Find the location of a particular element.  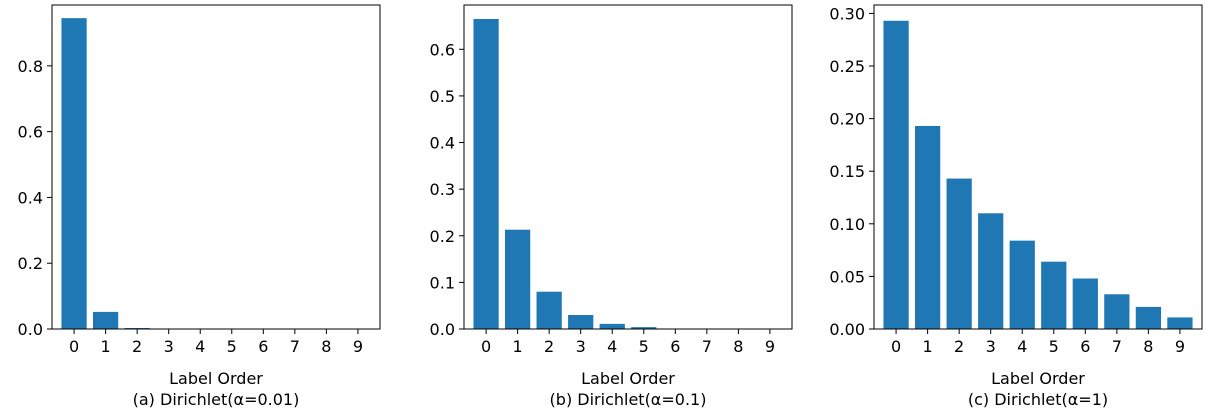

y-tick-label: 0.00 is located at coordinates (847, 329).